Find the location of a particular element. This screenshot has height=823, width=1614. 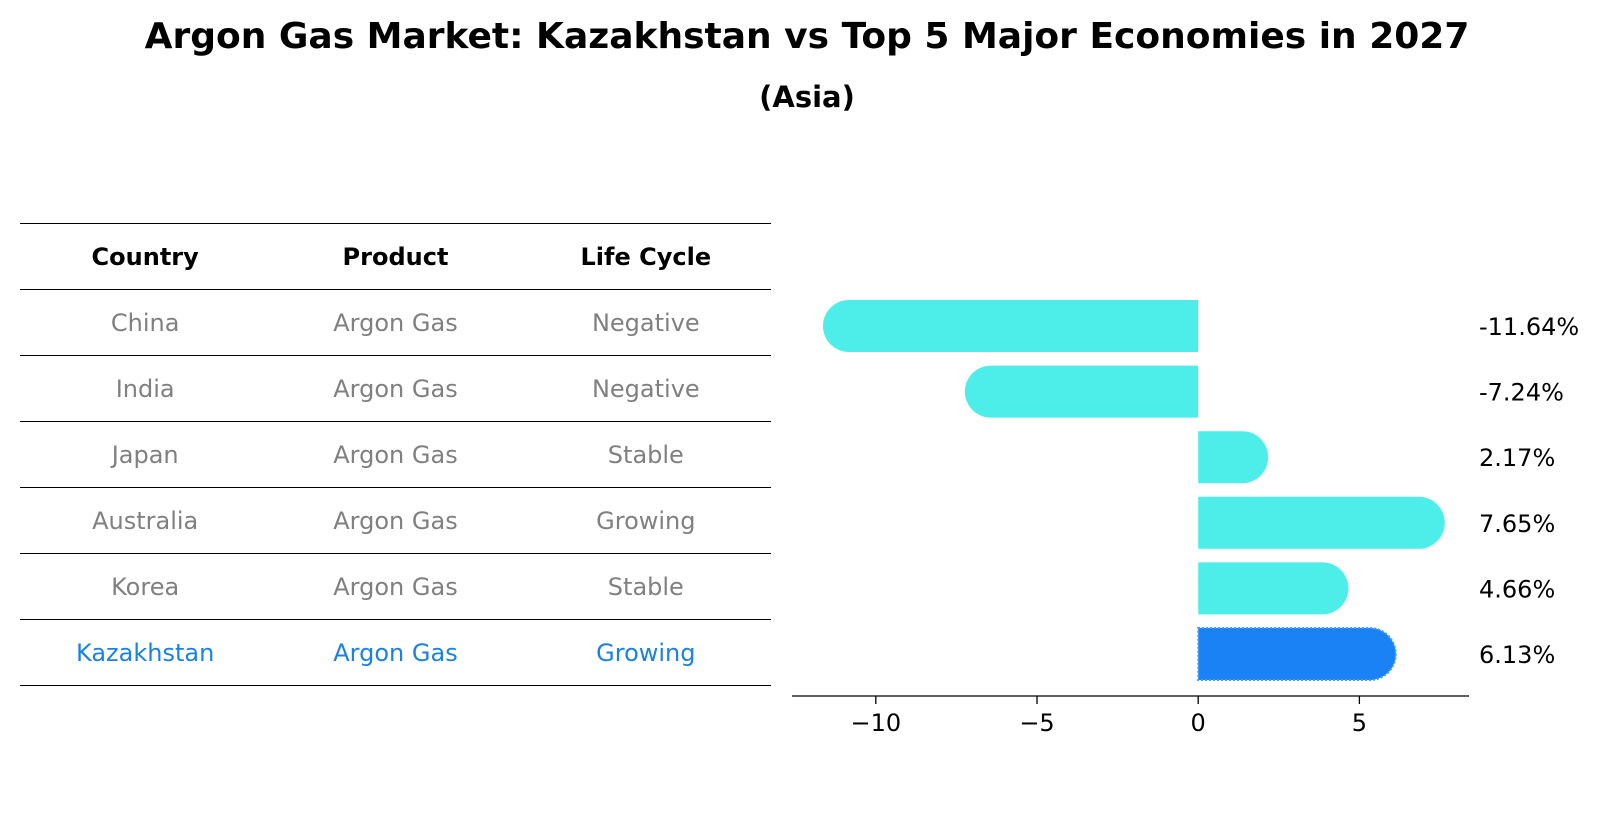

table-row: China Argon Gas Negative is located at coordinates (395, 322).